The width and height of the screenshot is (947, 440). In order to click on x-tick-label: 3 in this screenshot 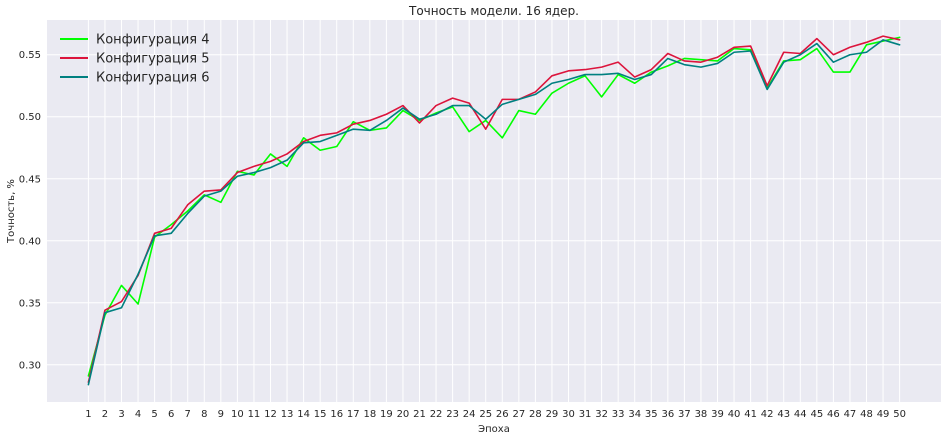, I will do `click(121, 414)`.